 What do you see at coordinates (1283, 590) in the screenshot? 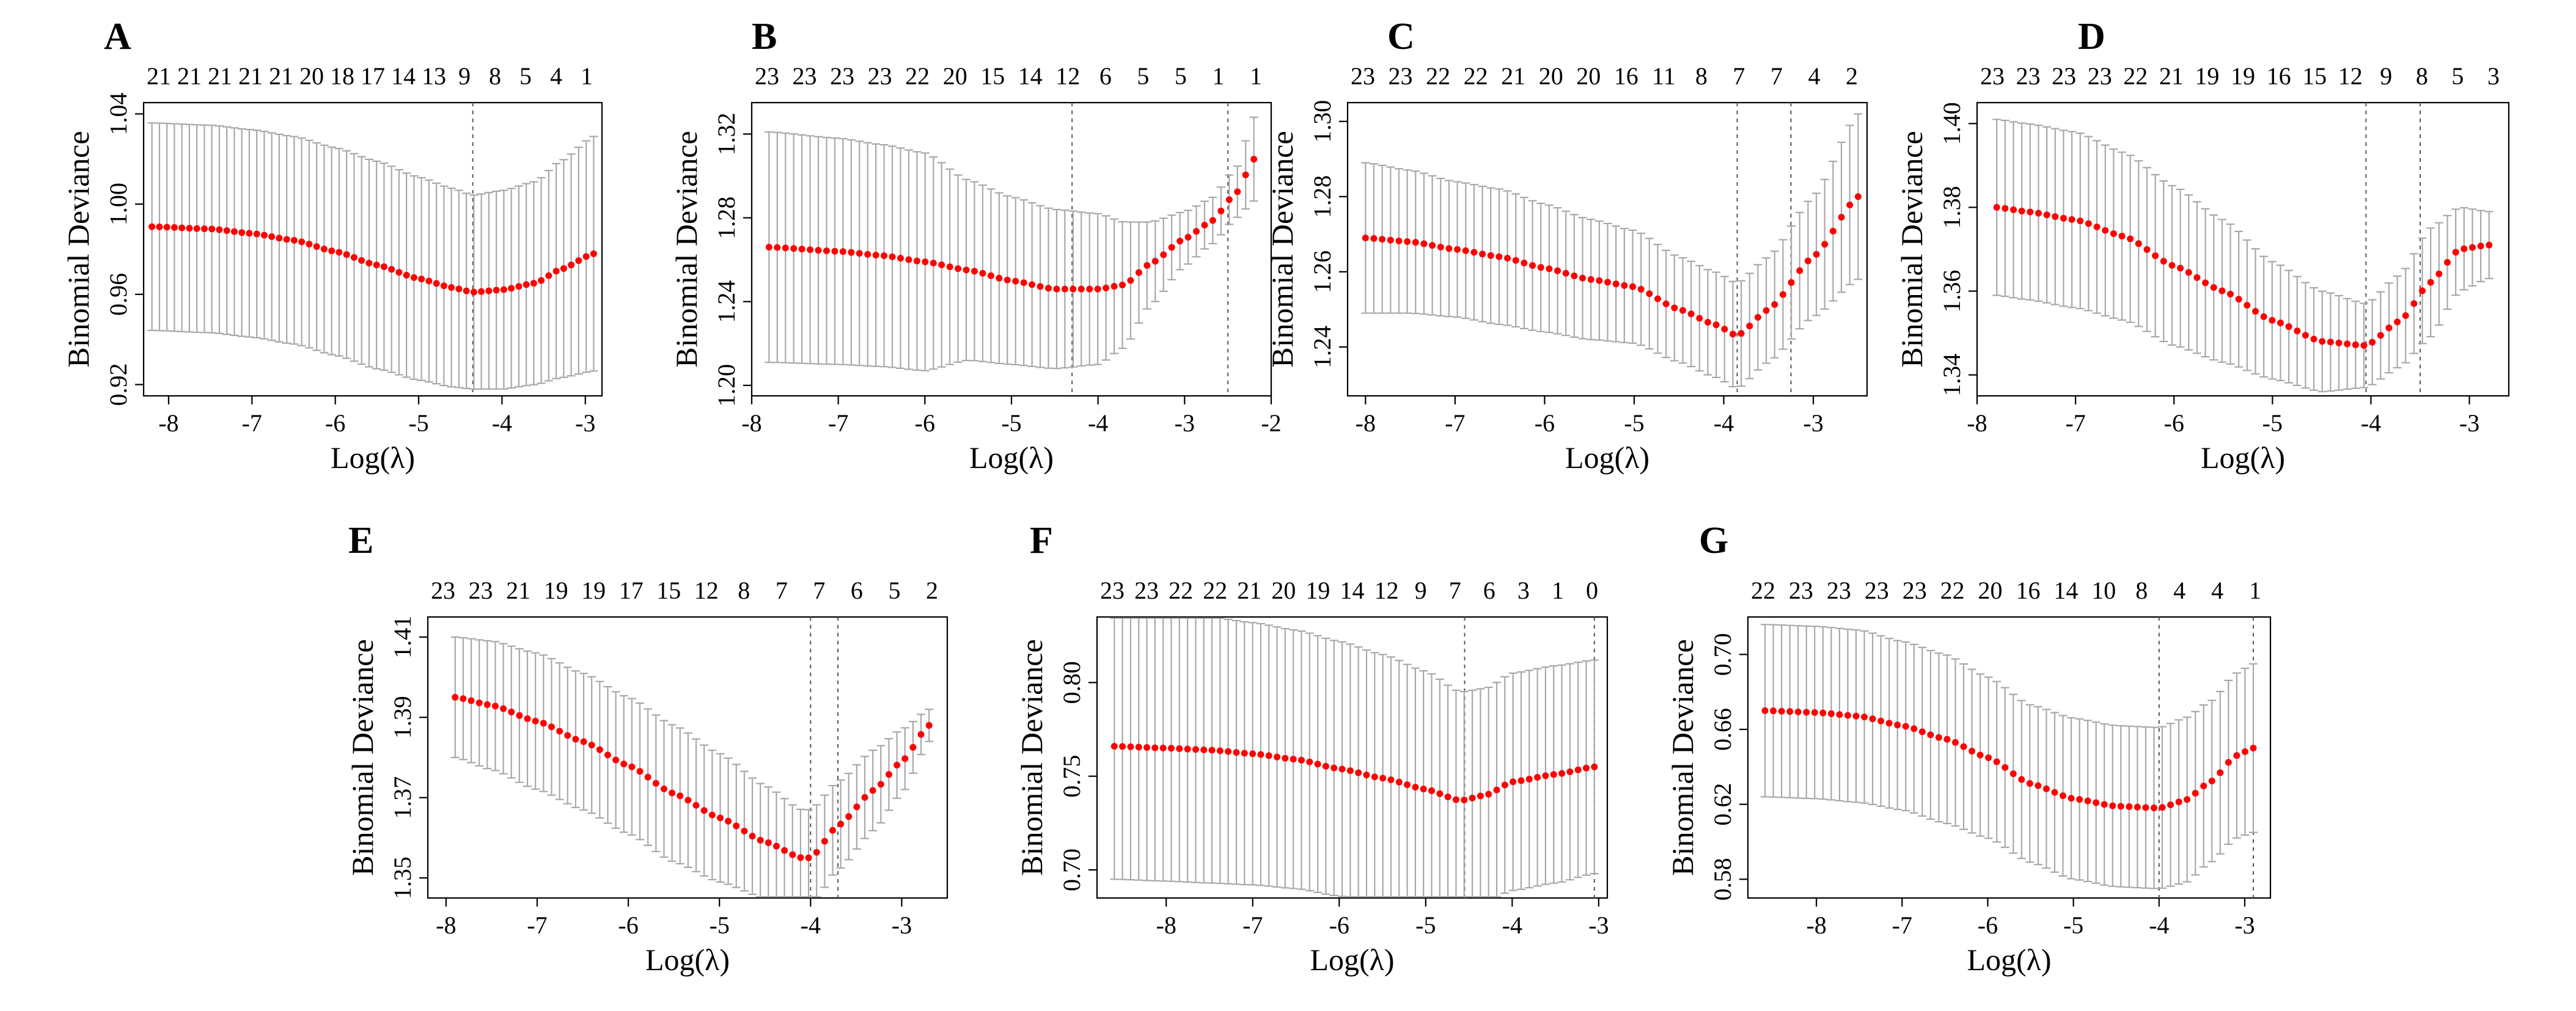
I see `nonzero-count-label: 20` at bounding box center [1283, 590].